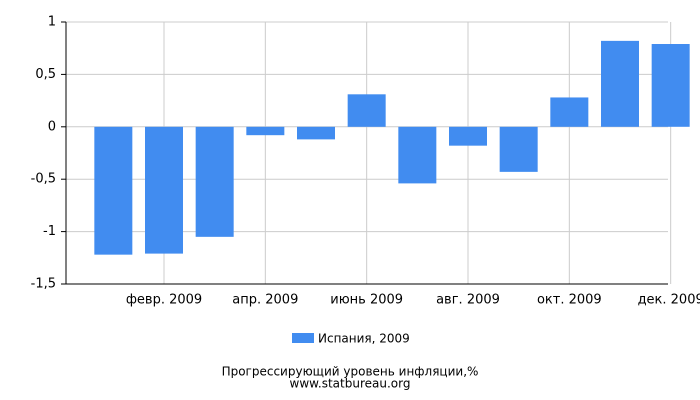 The width and height of the screenshot is (700, 400). What do you see at coordinates (366, 300) in the screenshot?
I see `x-tick-label: июнь 2009` at bounding box center [366, 300].